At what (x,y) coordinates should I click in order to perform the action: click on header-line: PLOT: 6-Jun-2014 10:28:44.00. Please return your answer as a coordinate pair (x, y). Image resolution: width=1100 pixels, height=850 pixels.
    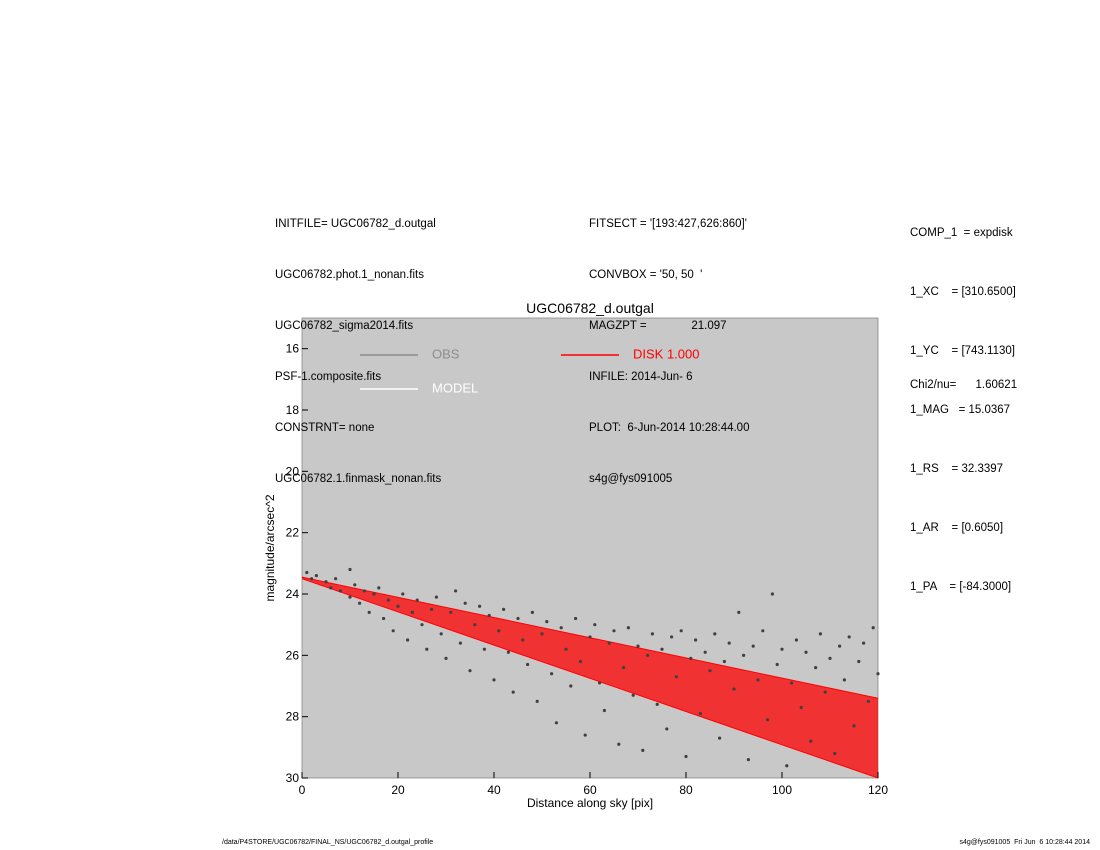
    Looking at the image, I should click on (669, 428).